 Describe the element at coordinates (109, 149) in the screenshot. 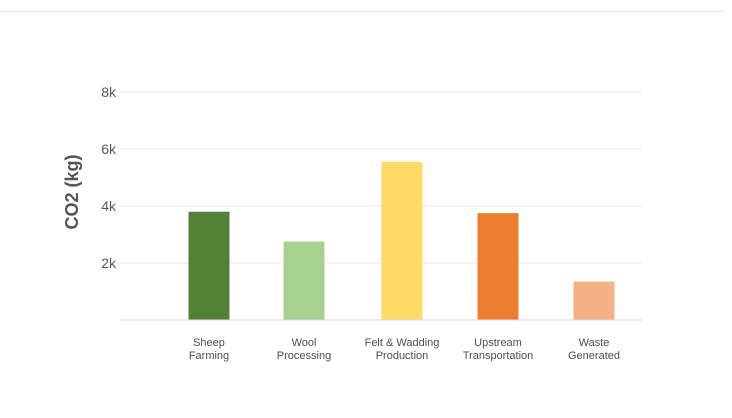

I see `y-tick-label: 6k` at that location.